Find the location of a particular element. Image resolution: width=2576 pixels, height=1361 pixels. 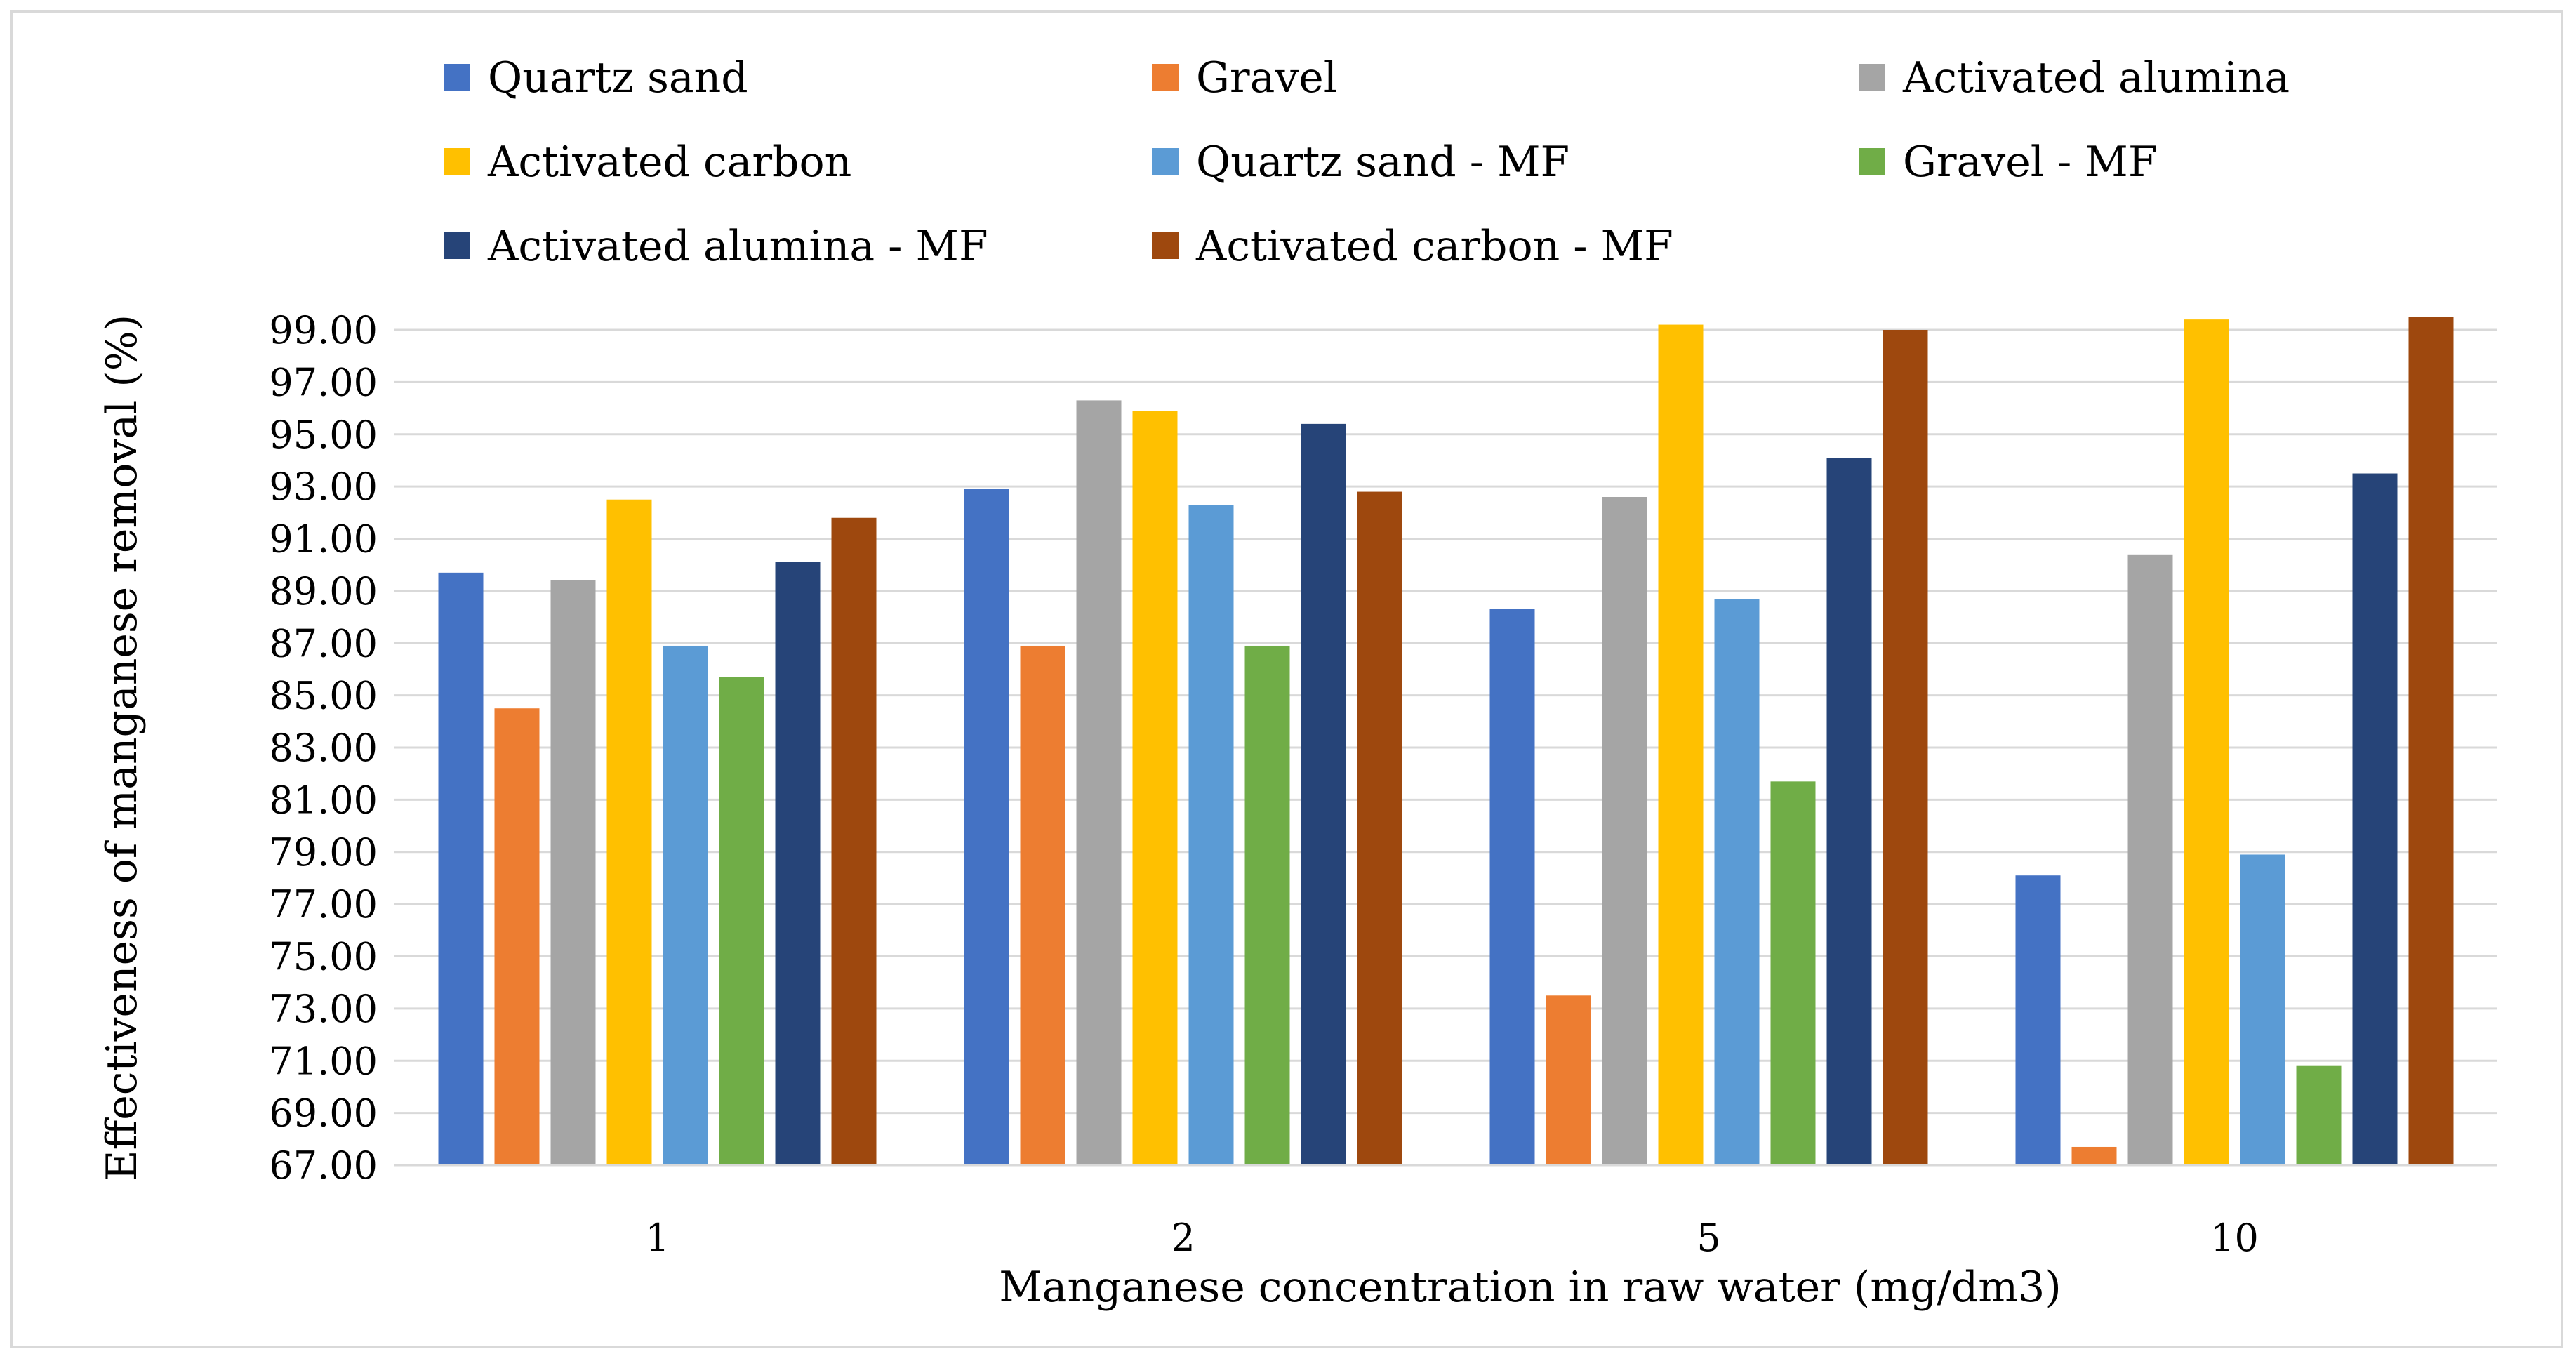

y-tick-label: 87.00 is located at coordinates (324, 643).